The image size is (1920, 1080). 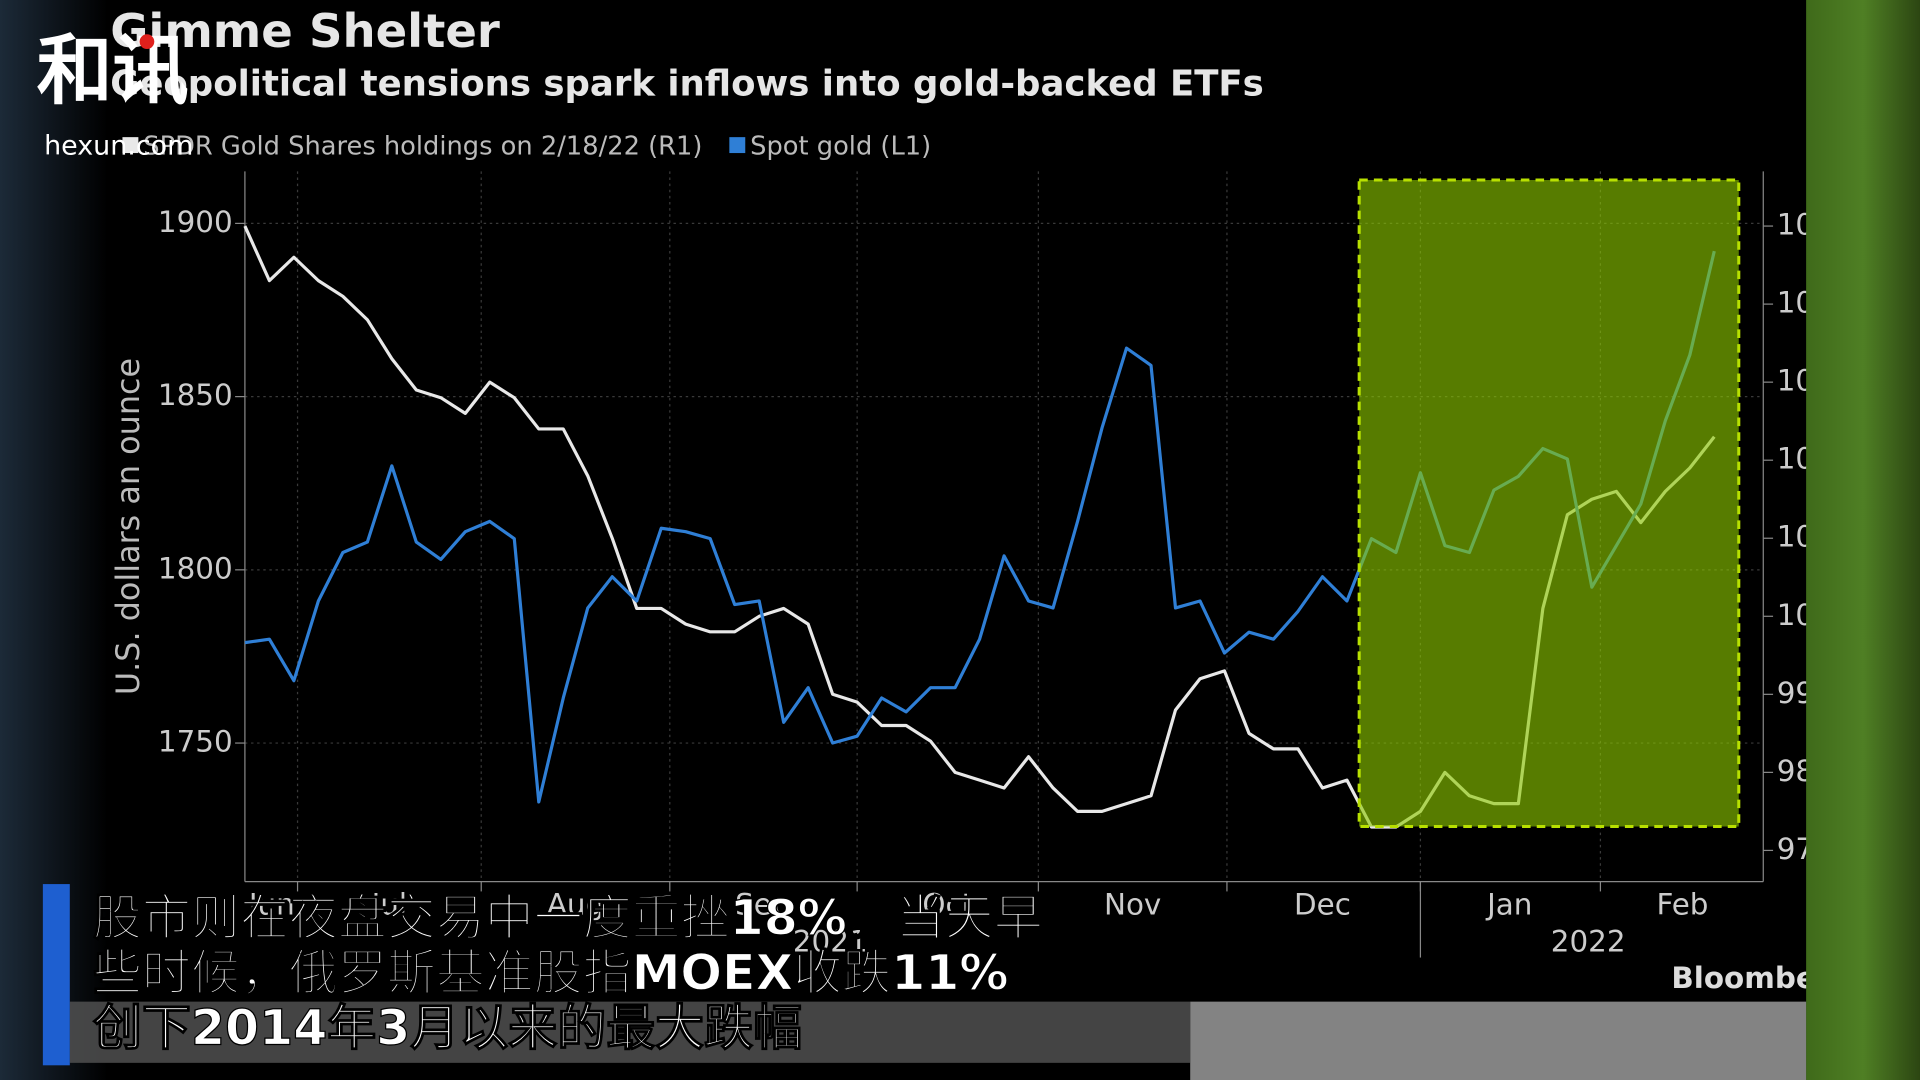 What do you see at coordinates (195, 222) in the screenshot?
I see `y-tick-label: 1900` at bounding box center [195, 222].